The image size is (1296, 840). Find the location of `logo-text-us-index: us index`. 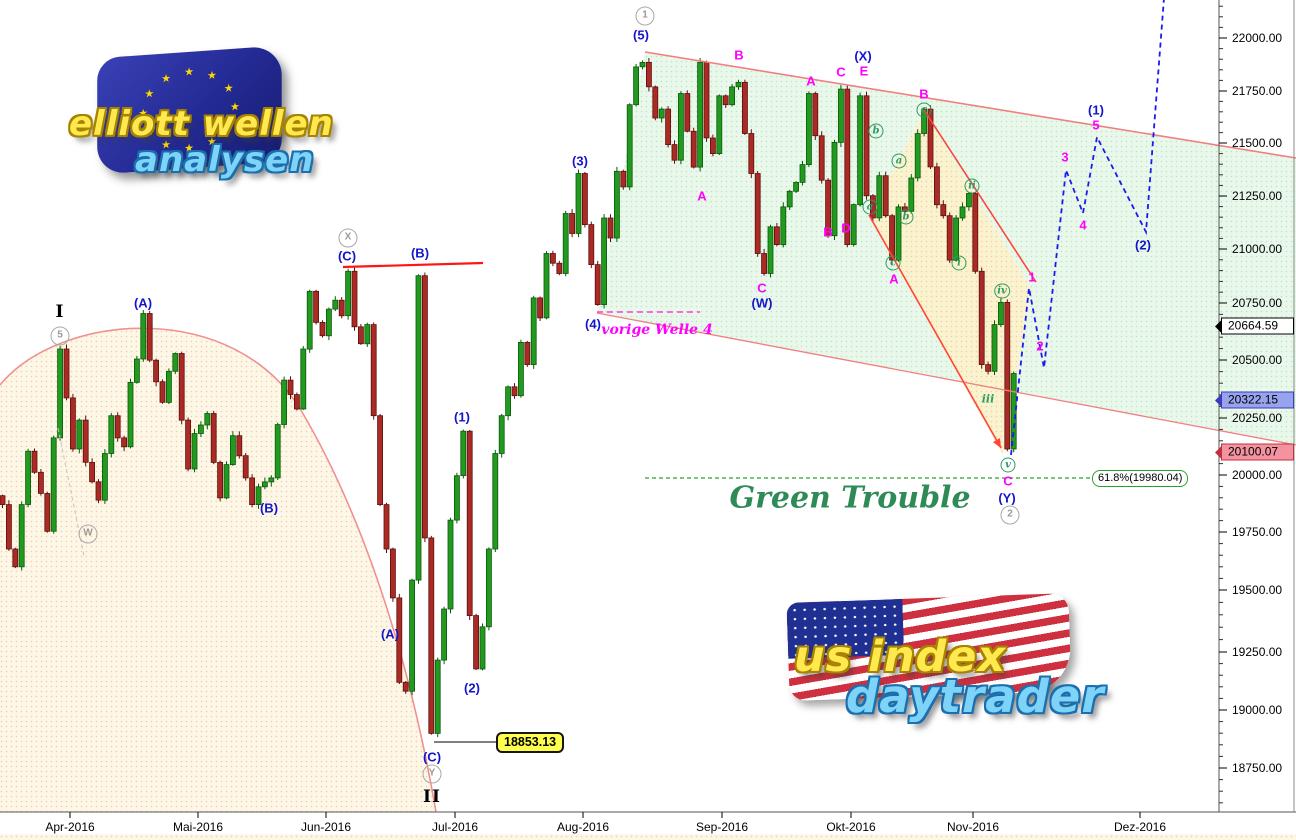

logo-text-us-index: us index is located at coordinates (900, 657).